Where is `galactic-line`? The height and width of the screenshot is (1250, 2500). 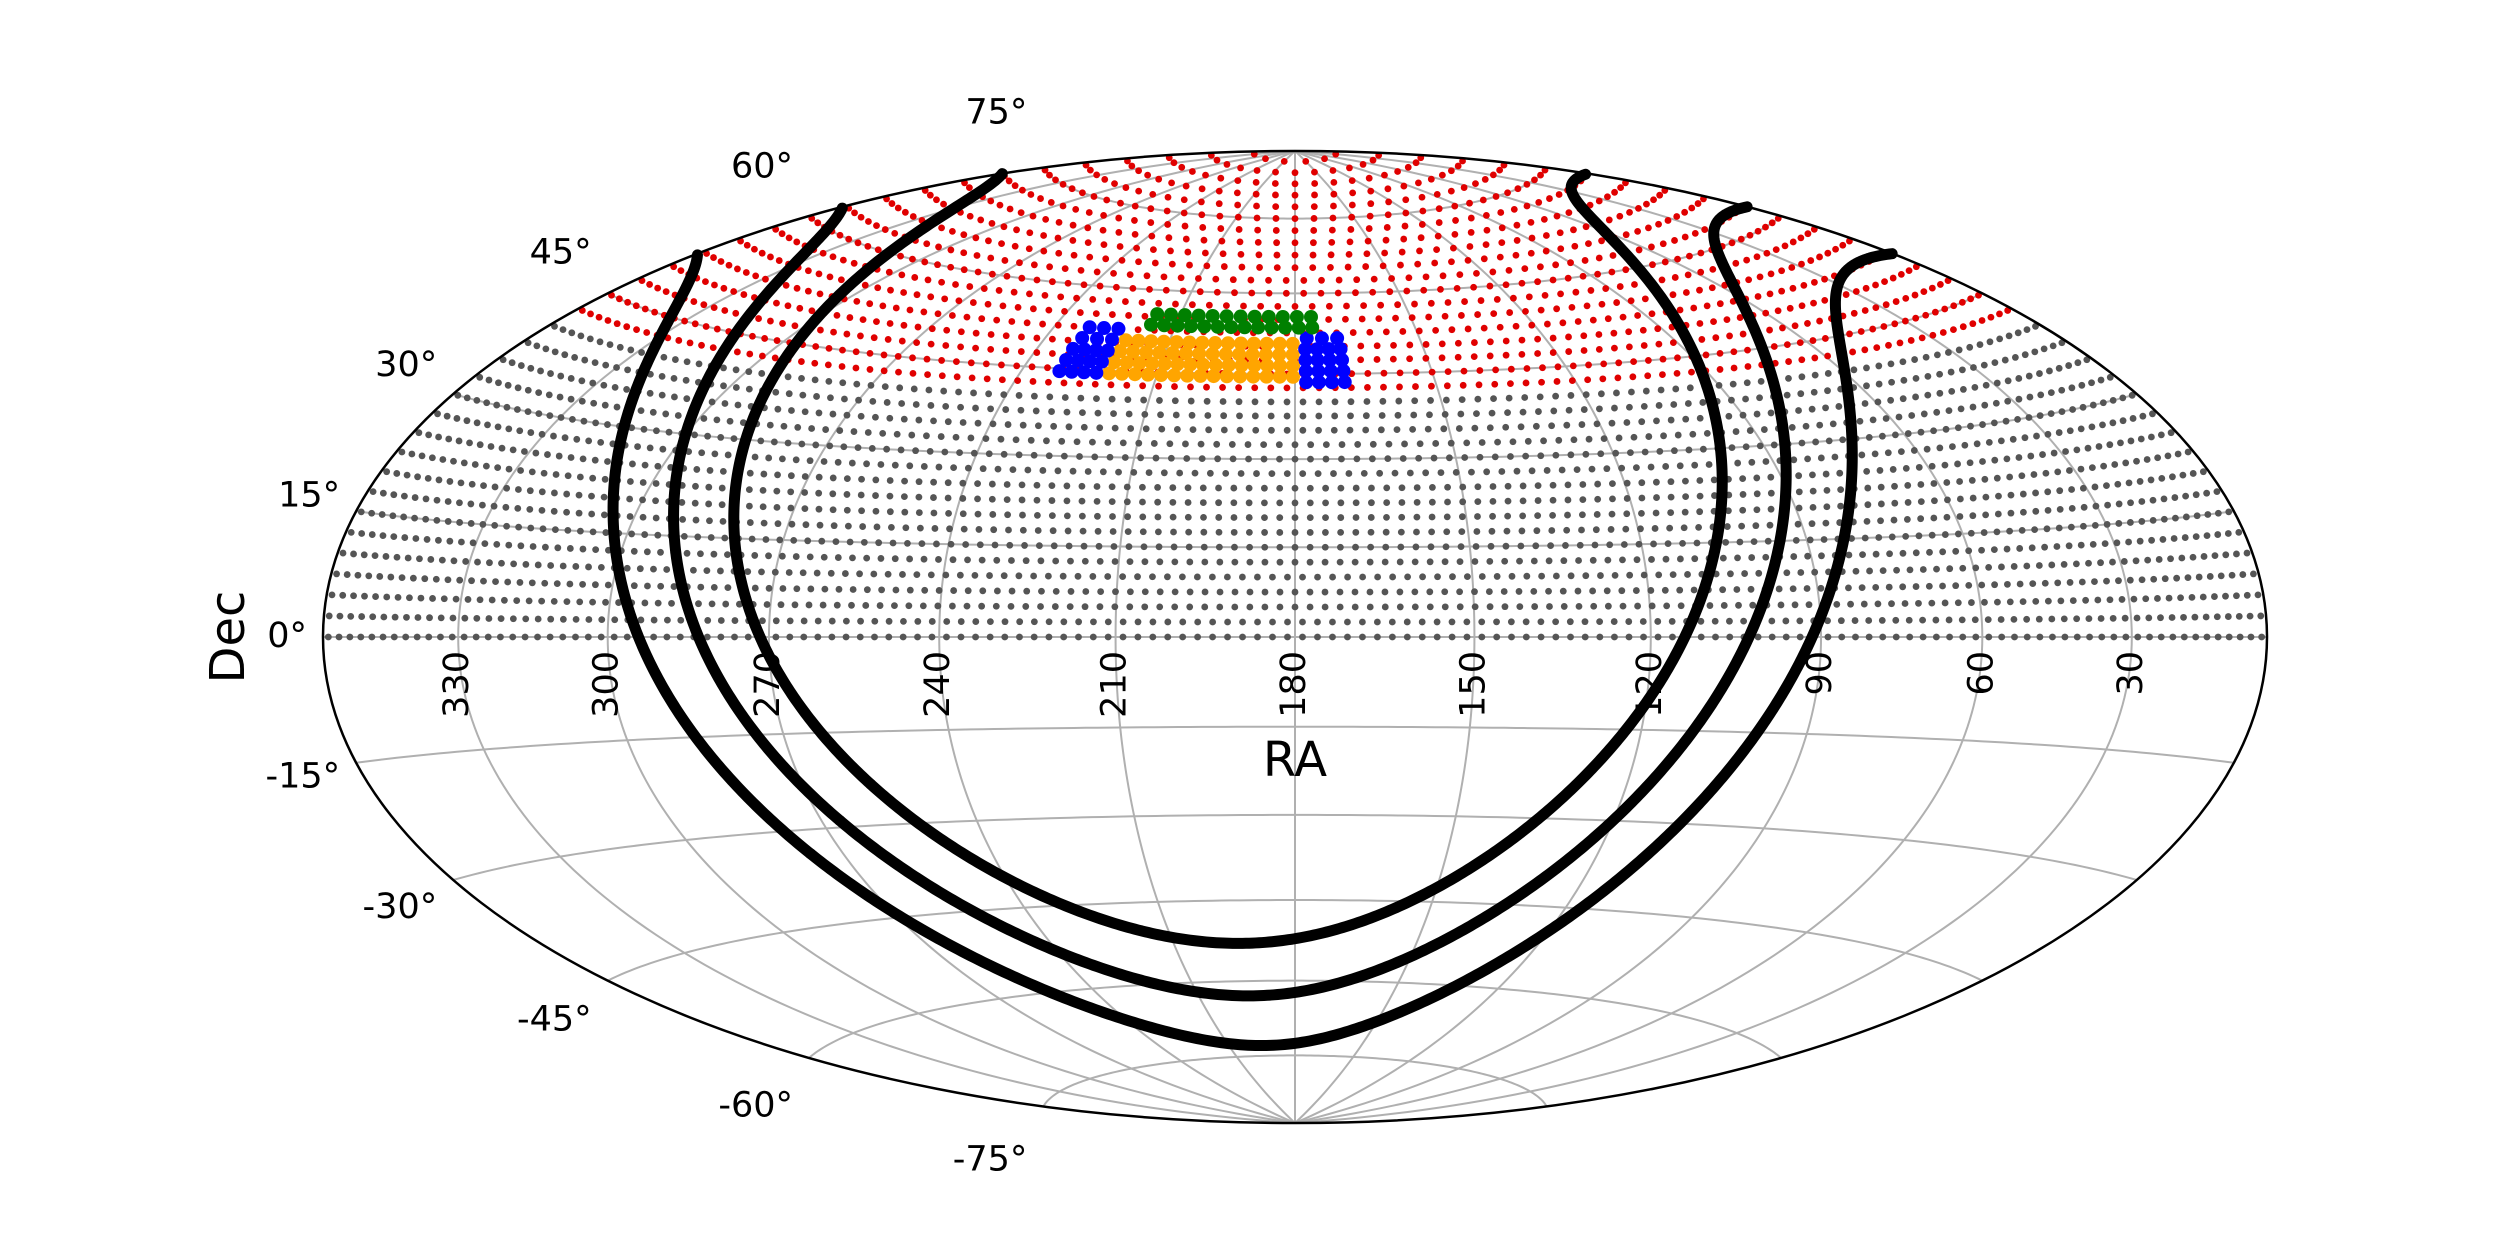
galactic-line is located at coordinates (868, 479).